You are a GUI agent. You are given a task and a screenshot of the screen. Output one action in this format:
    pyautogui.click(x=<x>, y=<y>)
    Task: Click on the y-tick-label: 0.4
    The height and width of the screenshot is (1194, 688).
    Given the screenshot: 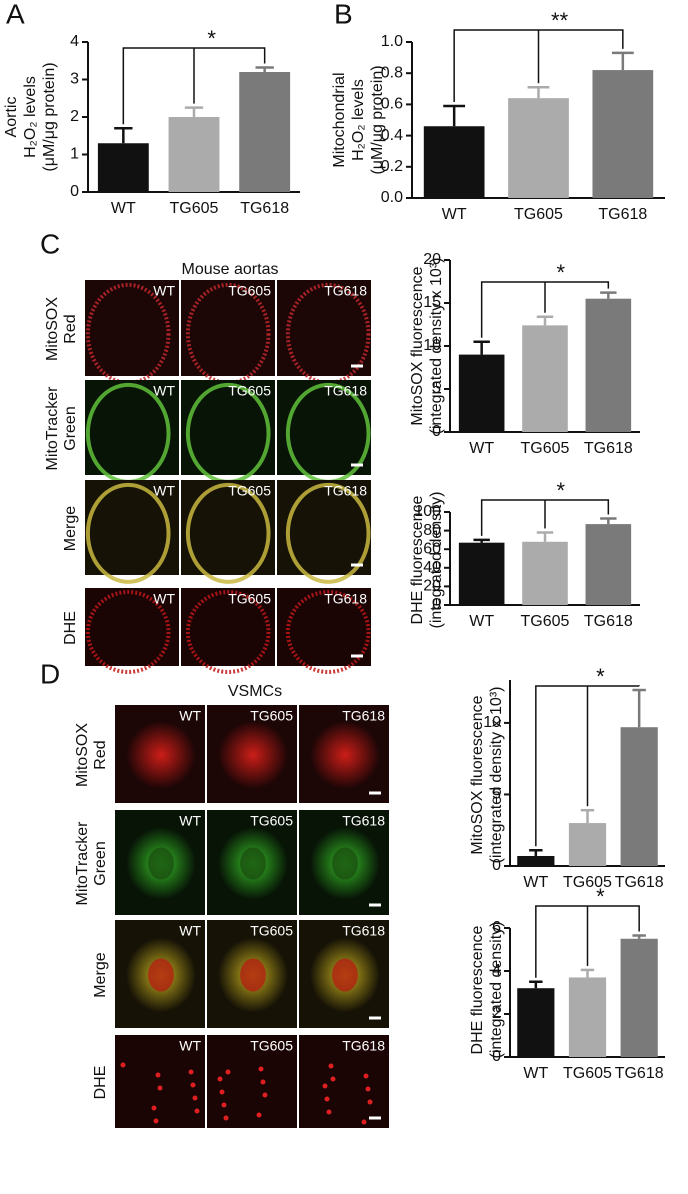 What is the action you would take?
    pyautogui.click(x=392, y=135)
    